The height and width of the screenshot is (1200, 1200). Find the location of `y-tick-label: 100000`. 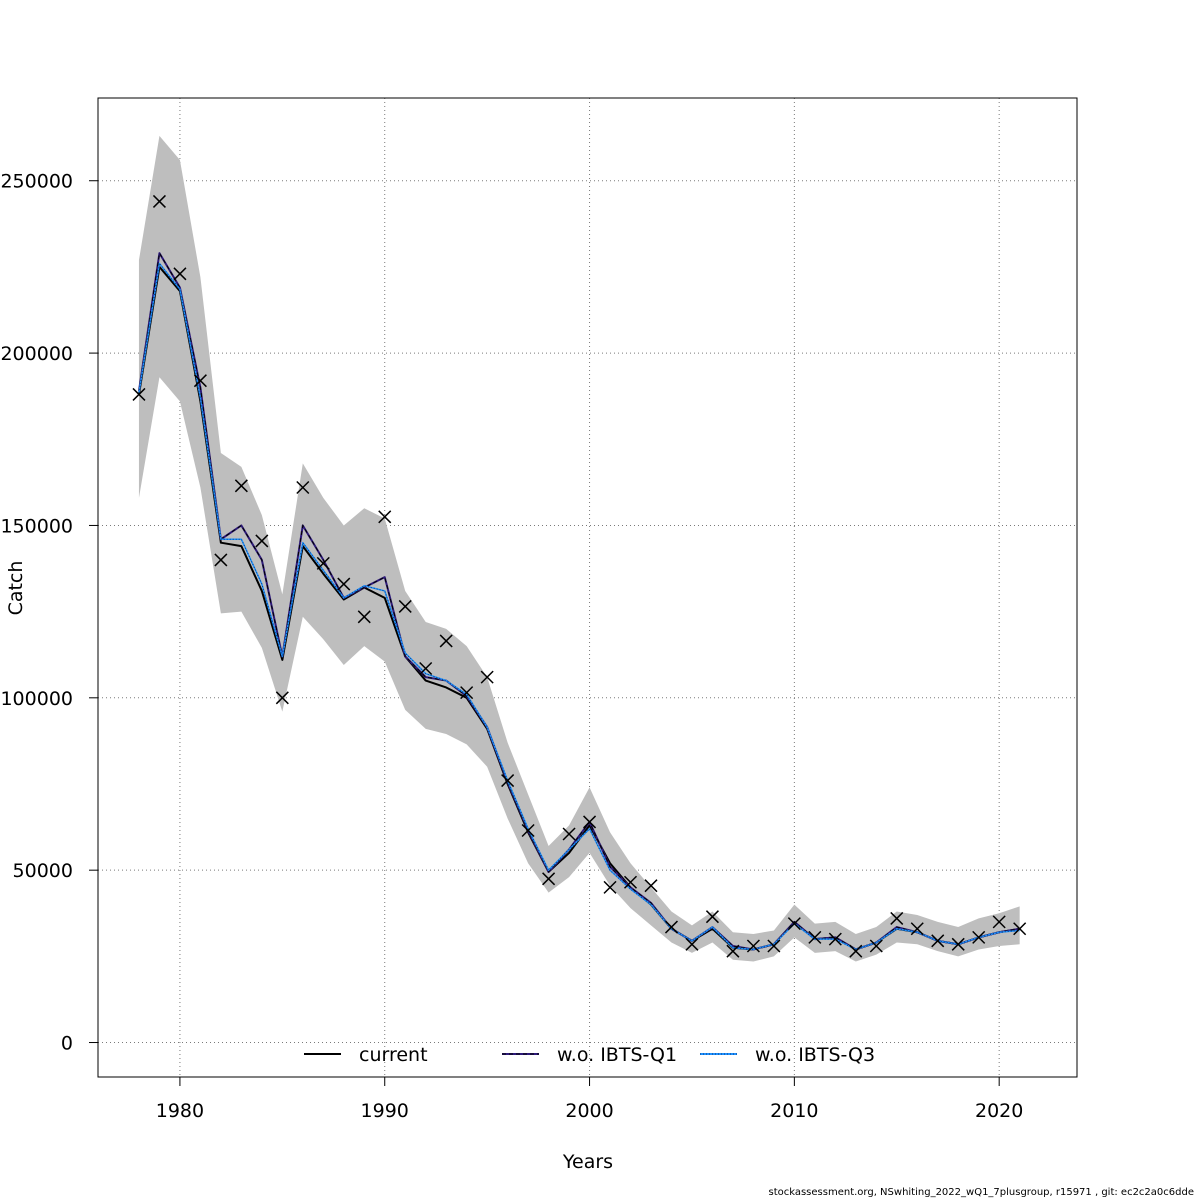

y-tick-label: 100000 is located at coordinates (36, 699).